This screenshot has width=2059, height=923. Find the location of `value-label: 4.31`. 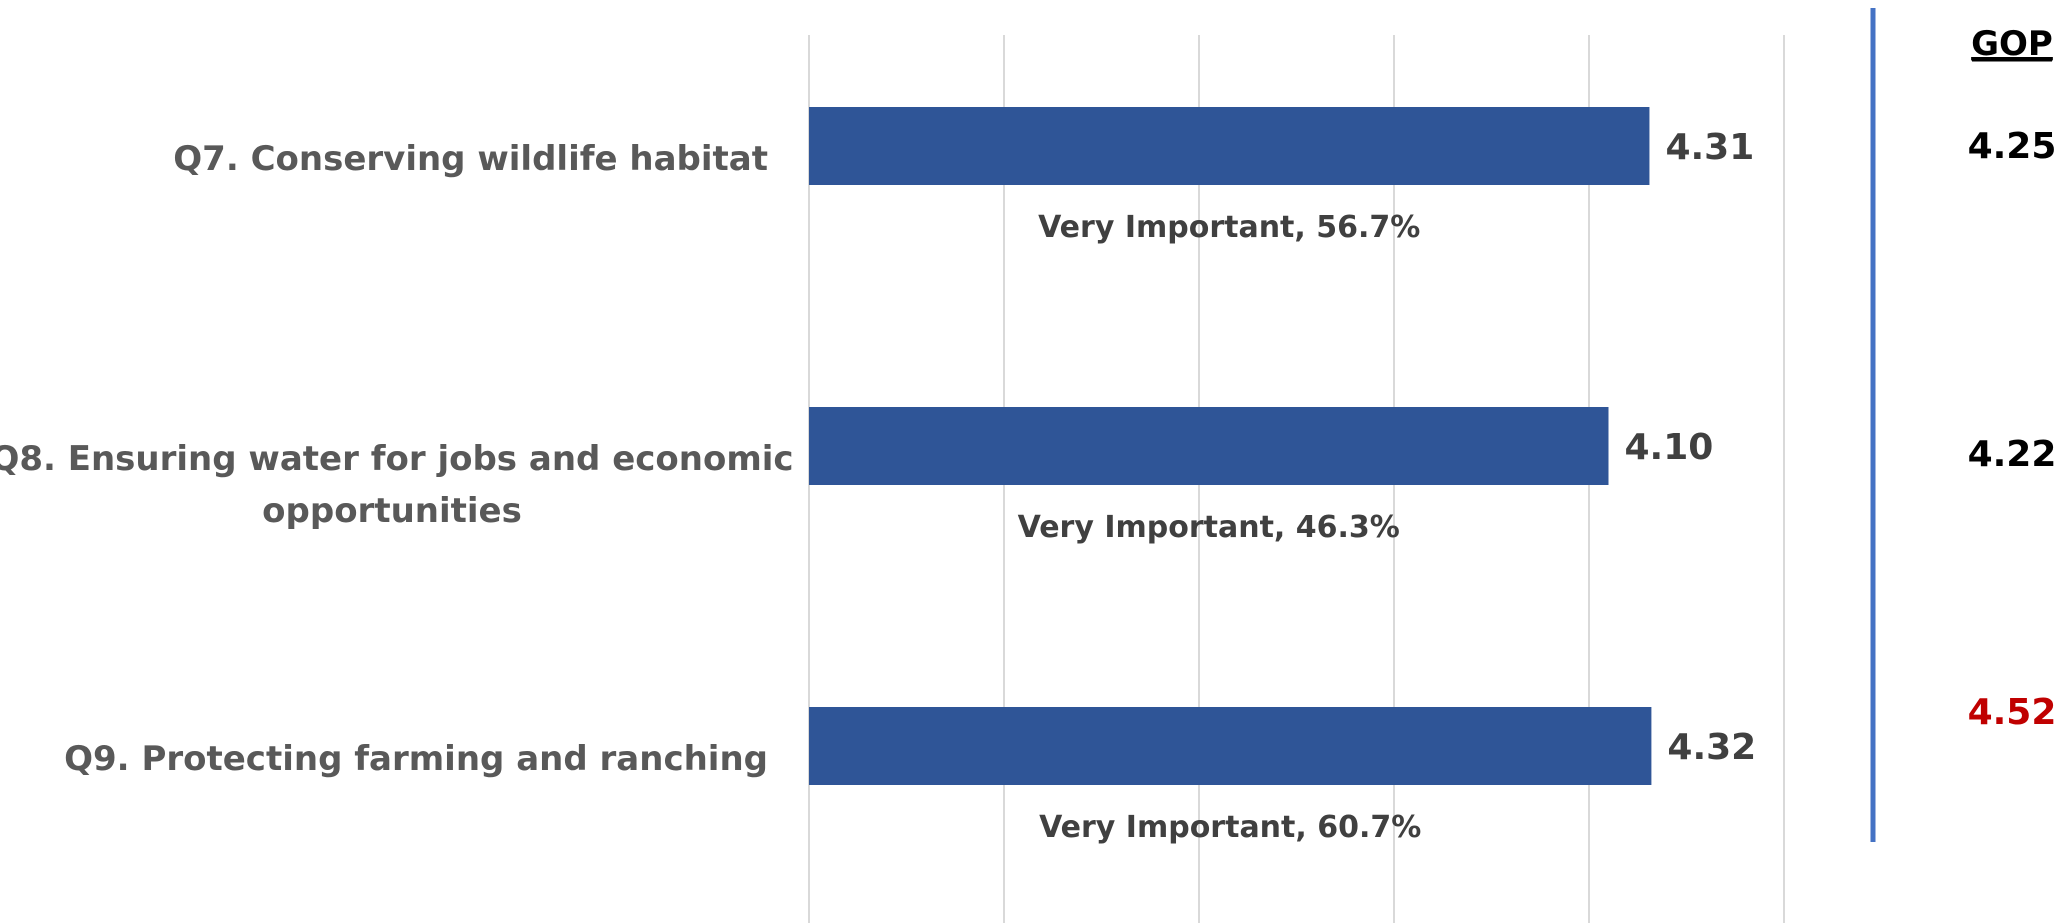

value-label: 4.31 is located at coordinates (1709, 147).